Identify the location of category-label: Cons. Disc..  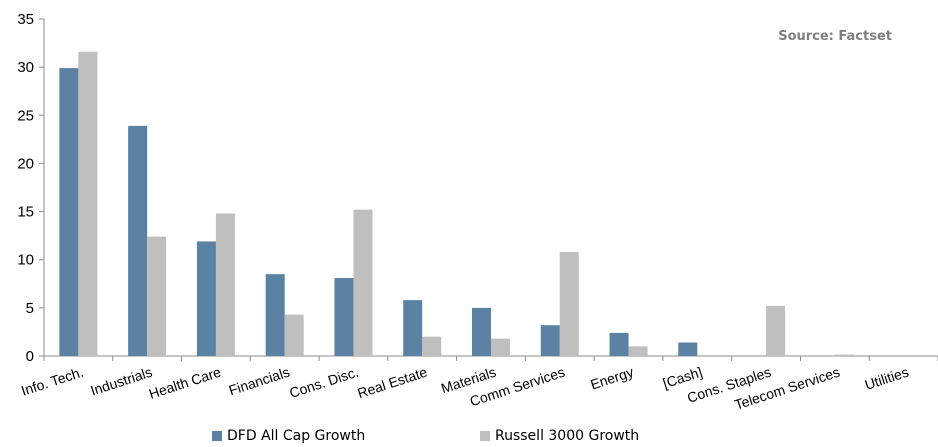
(323, 382).